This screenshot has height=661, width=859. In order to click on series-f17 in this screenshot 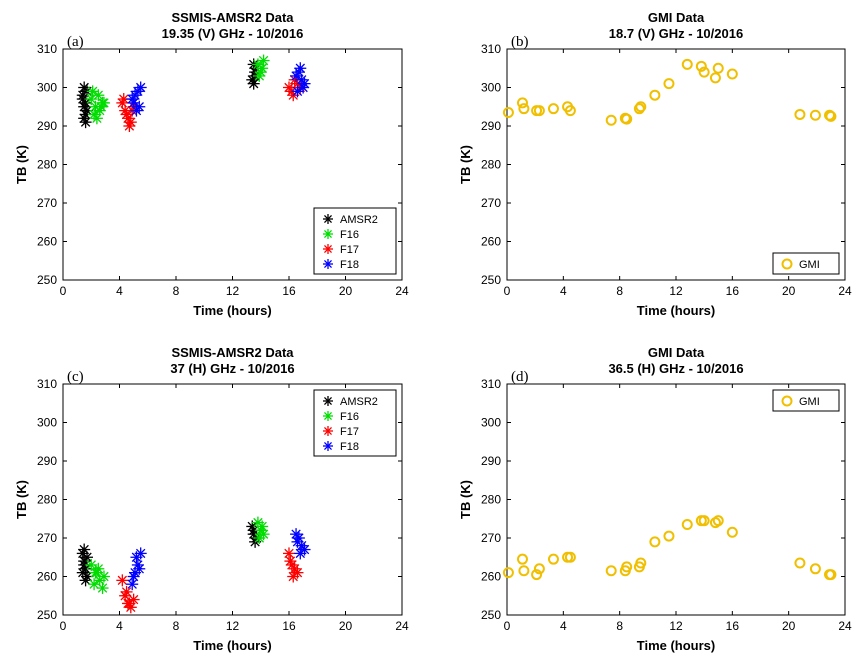, I will do `click(210, 580)`.